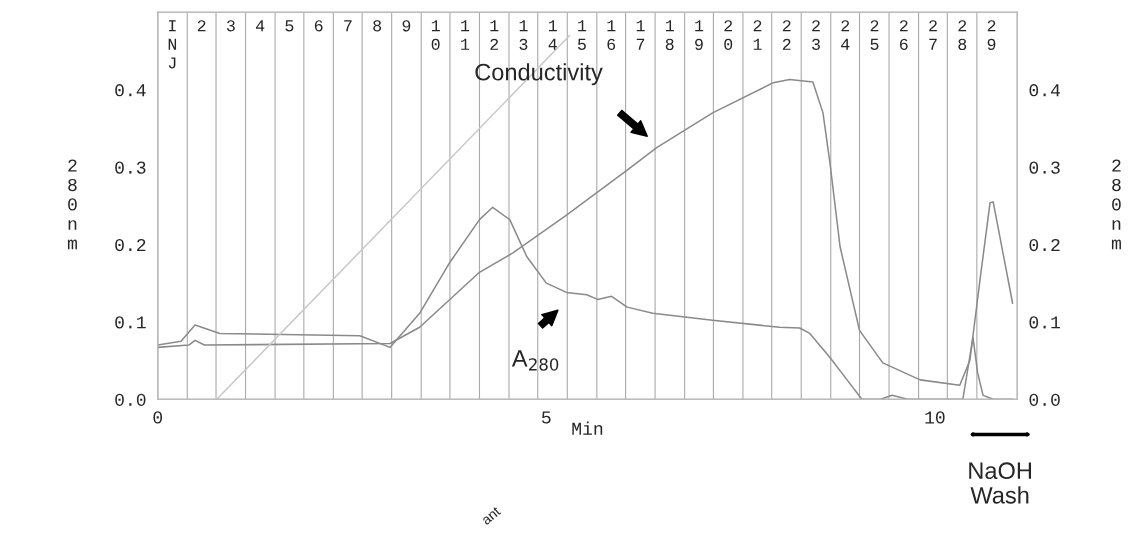 The image size is (1143, 533). Describe the element at coordinates (546, 417) in the screenshot. I see `x-tick-label: 5` at that location.